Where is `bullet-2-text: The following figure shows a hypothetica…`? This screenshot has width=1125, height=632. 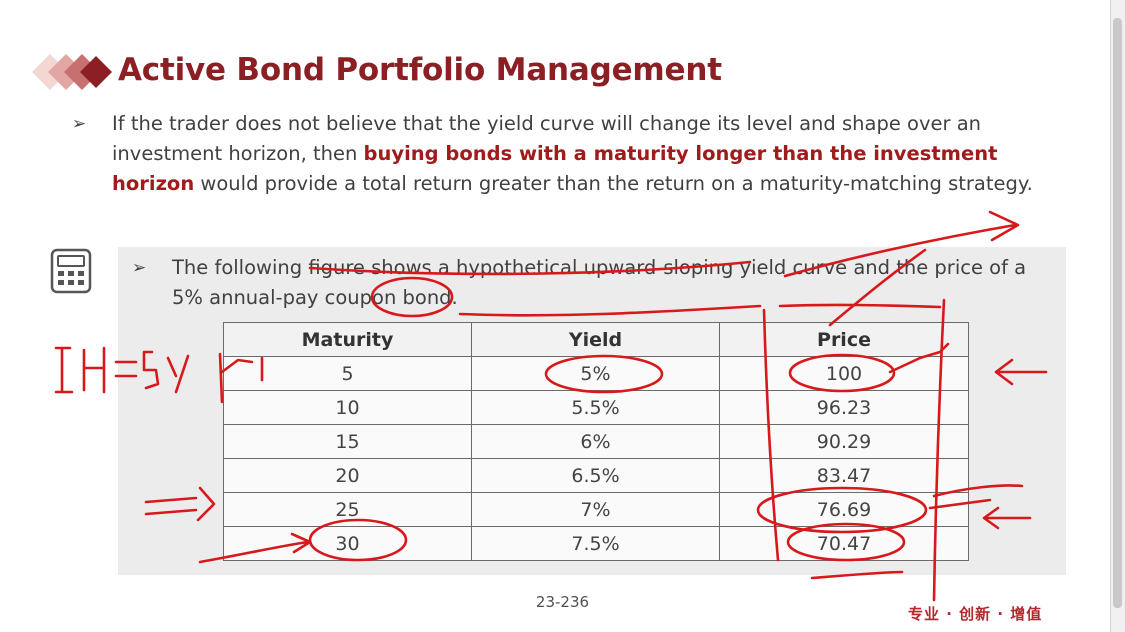
bullet-2-text: The following figure shows a hypothetica… is located at coordinates (599, 282).